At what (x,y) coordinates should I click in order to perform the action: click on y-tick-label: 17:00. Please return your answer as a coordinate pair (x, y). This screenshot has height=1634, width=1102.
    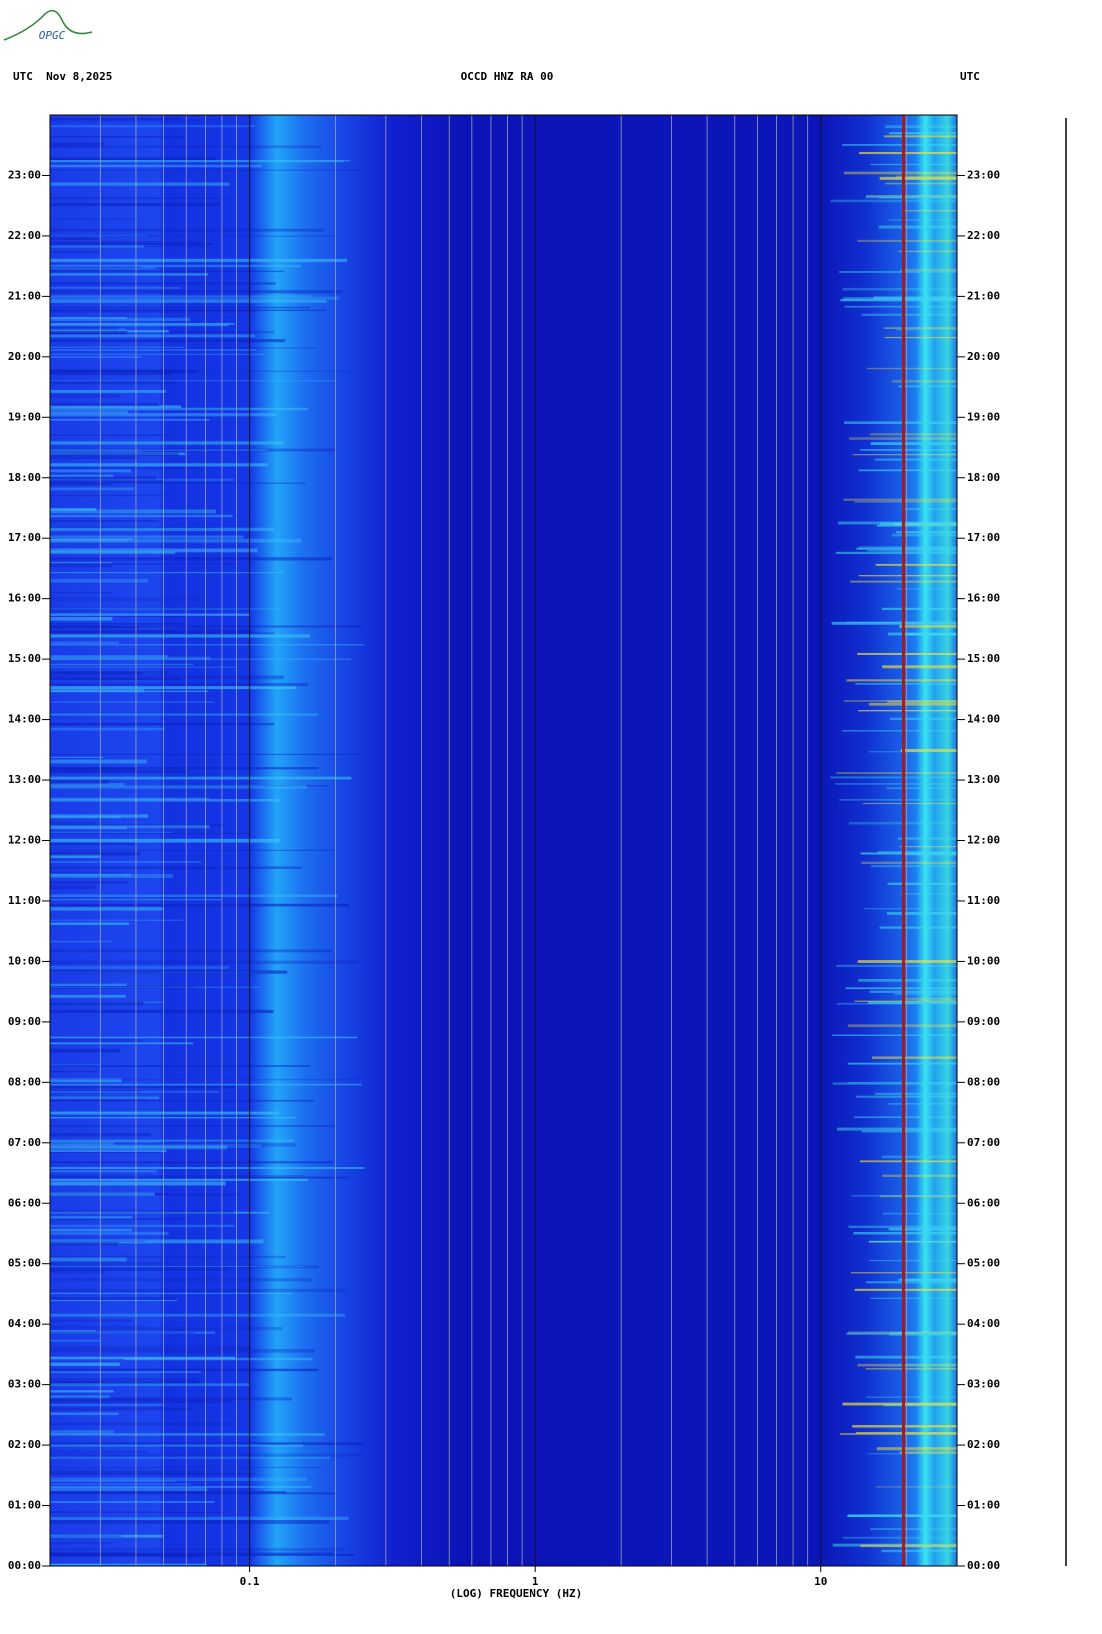
    Looking at the image, I should click on (24, 537).